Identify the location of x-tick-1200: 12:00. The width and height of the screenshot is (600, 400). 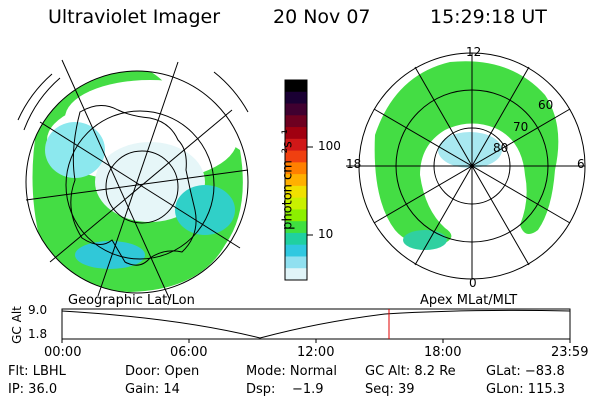
(316, 352).